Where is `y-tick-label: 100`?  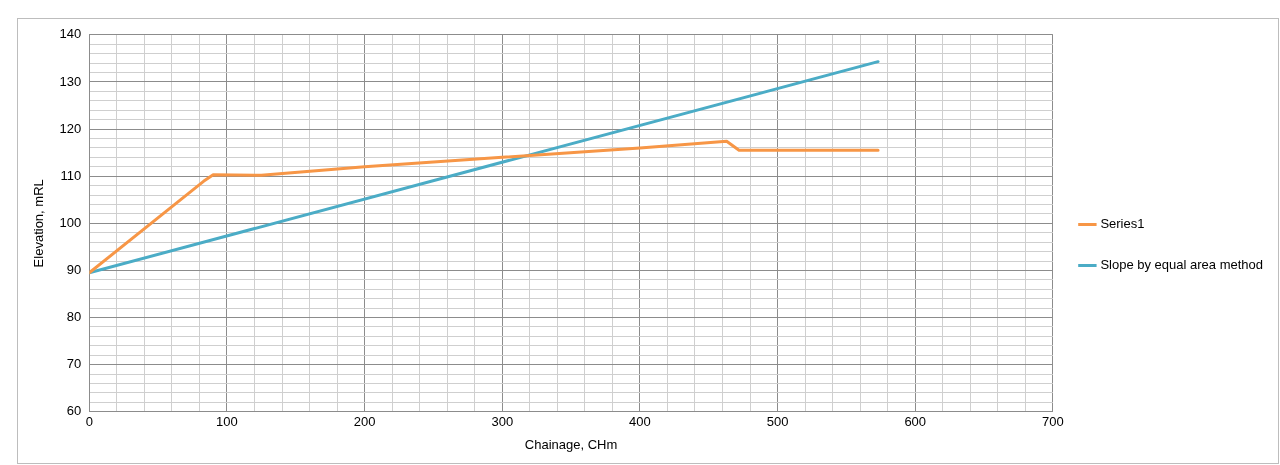 y-tick-label: 100 is located at coordinates (70, 222).